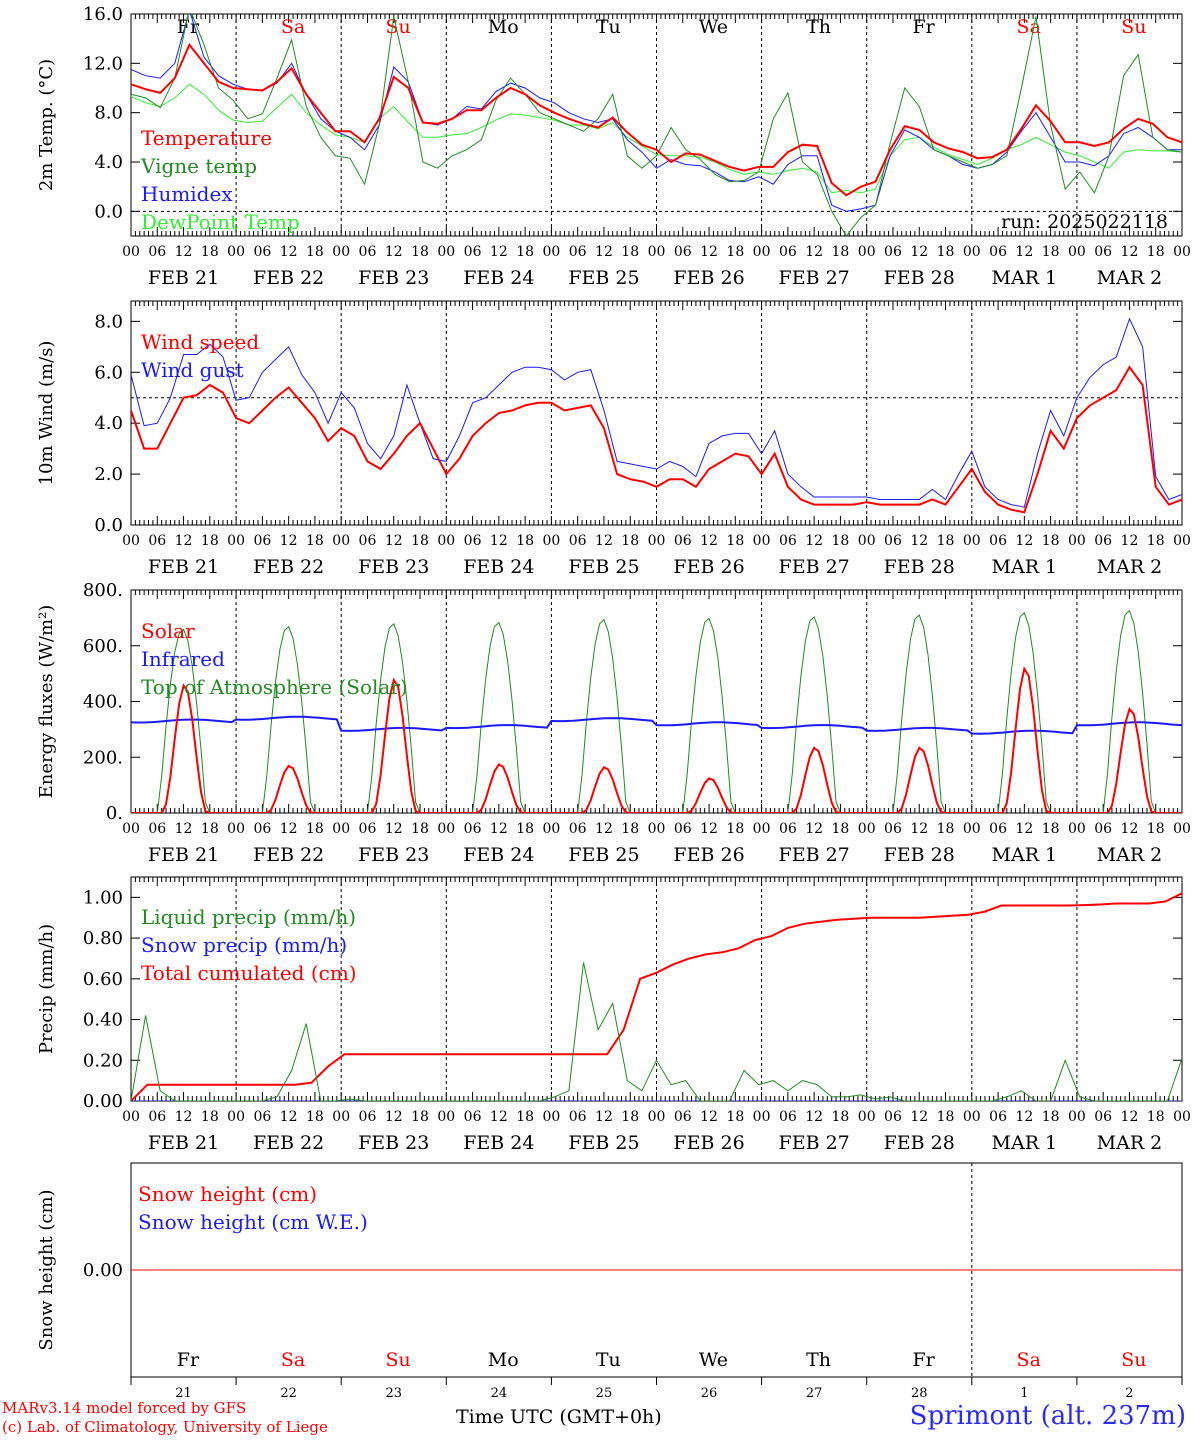 The width and height of the screenshot is (1194, 1440). Describe the element at coordinates (227, 1194) in the screenshot. I see `legend-entry: Snow height (cm)` at that location.